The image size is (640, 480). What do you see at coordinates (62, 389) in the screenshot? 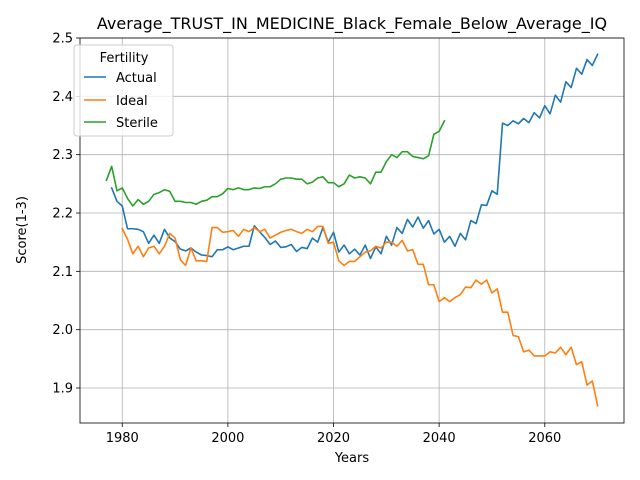
I see `y-tick-label: 1.9` at bounding box center [62, 389].